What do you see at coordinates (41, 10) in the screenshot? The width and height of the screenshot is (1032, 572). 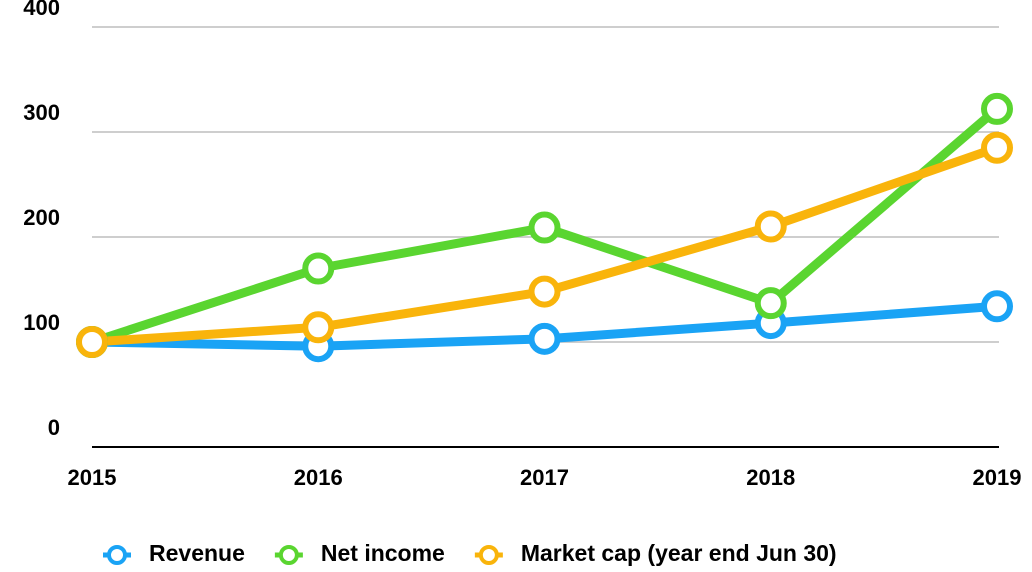 I see `y-tick-label: 400` at bounding box center [41, 10].